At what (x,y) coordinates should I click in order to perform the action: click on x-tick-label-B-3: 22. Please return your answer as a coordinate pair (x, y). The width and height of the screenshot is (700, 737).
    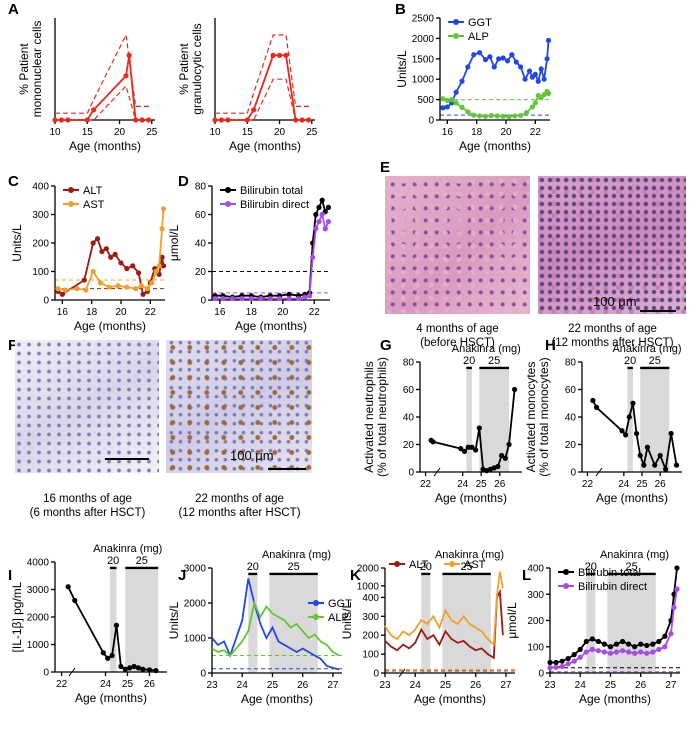
    Looking at the image, I should click on (536, 132).